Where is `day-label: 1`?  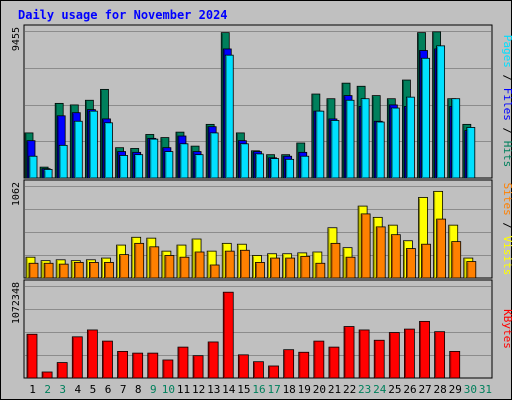 day-label: 1 is located at coordinates (32, 389).